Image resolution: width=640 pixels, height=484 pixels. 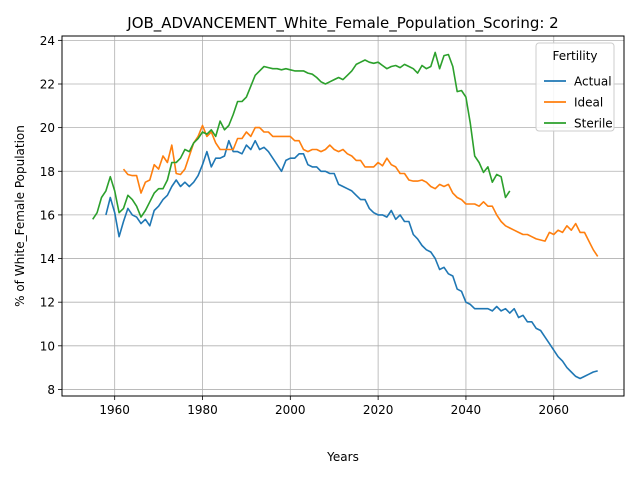 What do you see at coordinates (553, 410) in the screenshot?
I see `x-tick-label: 2060` at bounding box center [553, 410].